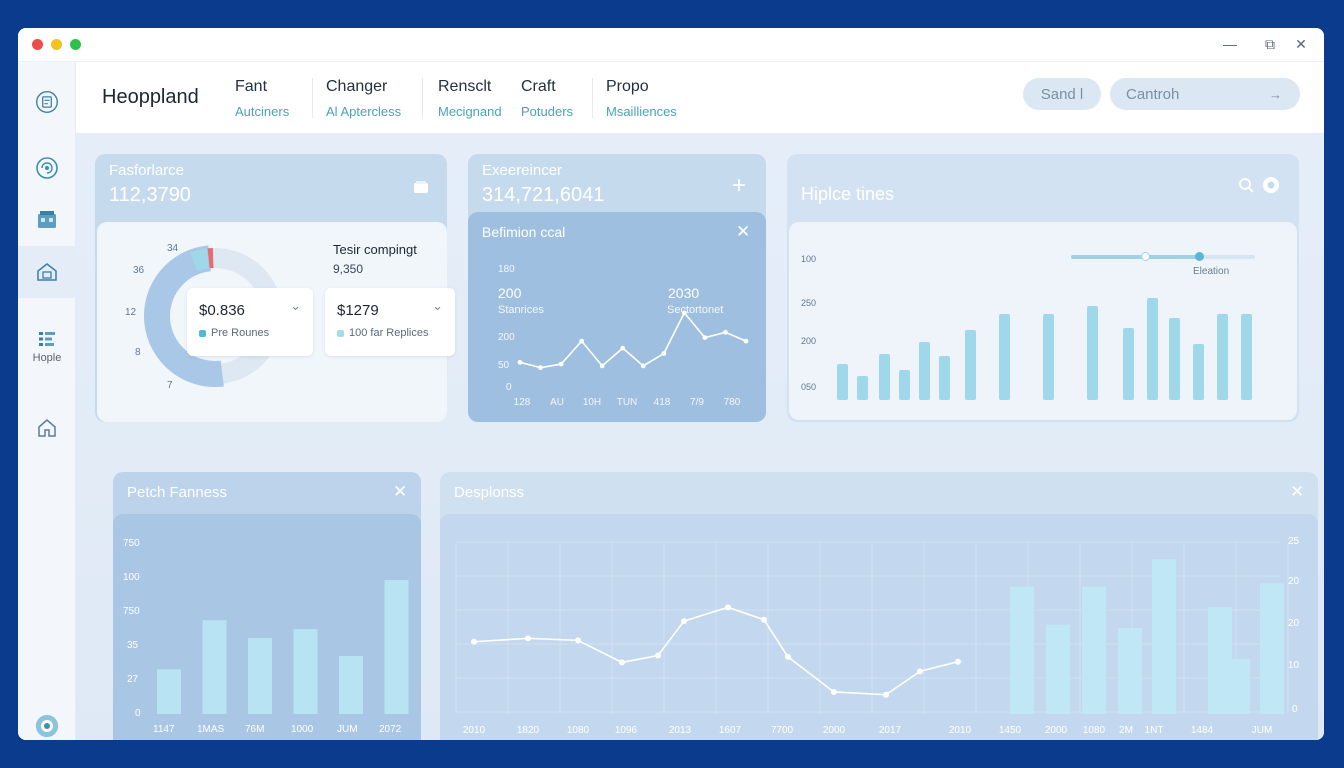 The image size is (1344, 768). What do you see at coordinates (504, 365) in the screenshot?
I see `y-axis-label: 50` at bounding box center [504, 365].